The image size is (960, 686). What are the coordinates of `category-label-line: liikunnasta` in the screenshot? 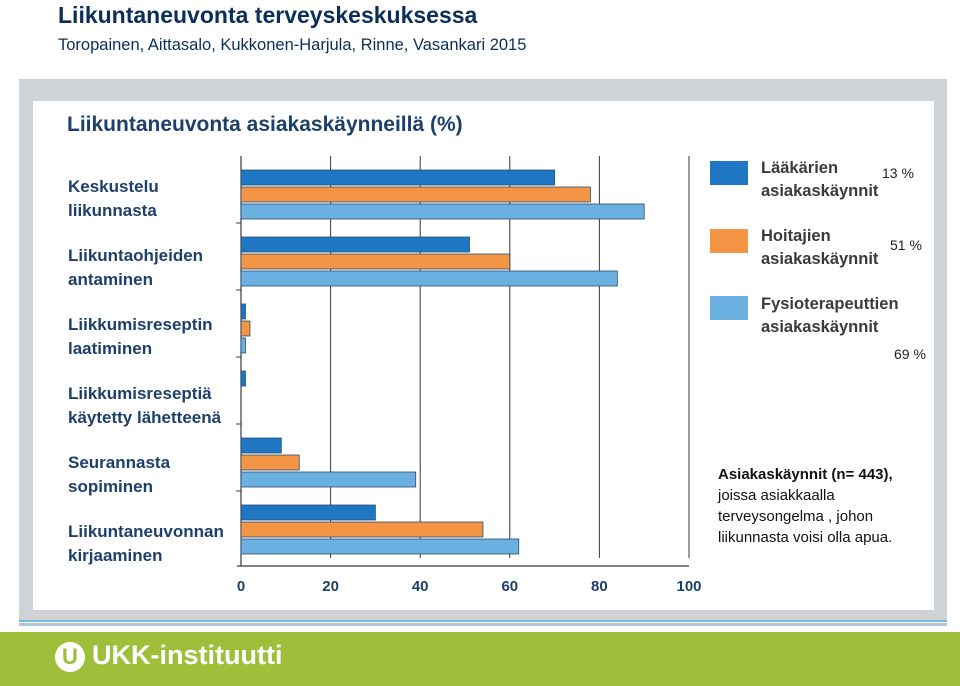 It's located at (112, 210).